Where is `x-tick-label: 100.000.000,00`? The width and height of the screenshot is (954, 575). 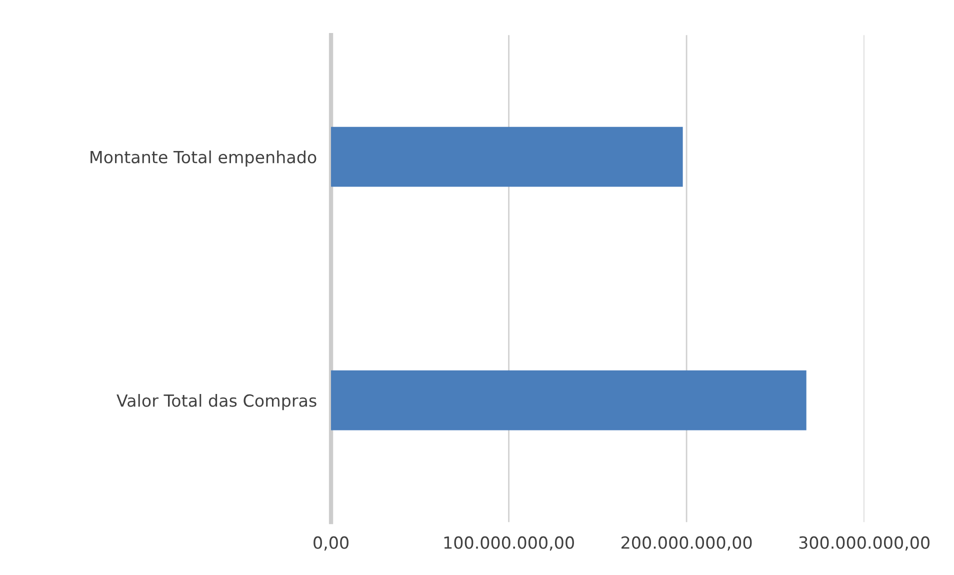 x-tick-label: 100.000.000,00 is located at coordinates (509, 543).